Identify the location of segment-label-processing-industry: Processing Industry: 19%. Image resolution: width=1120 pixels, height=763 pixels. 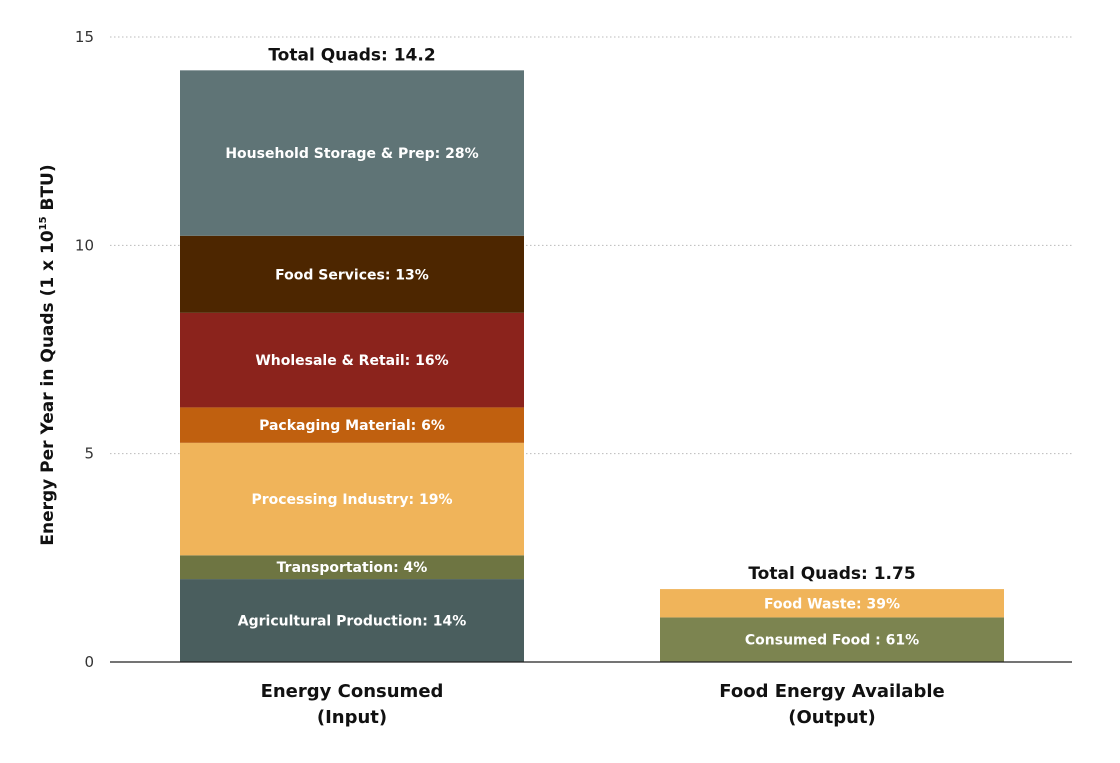
(351, 500).